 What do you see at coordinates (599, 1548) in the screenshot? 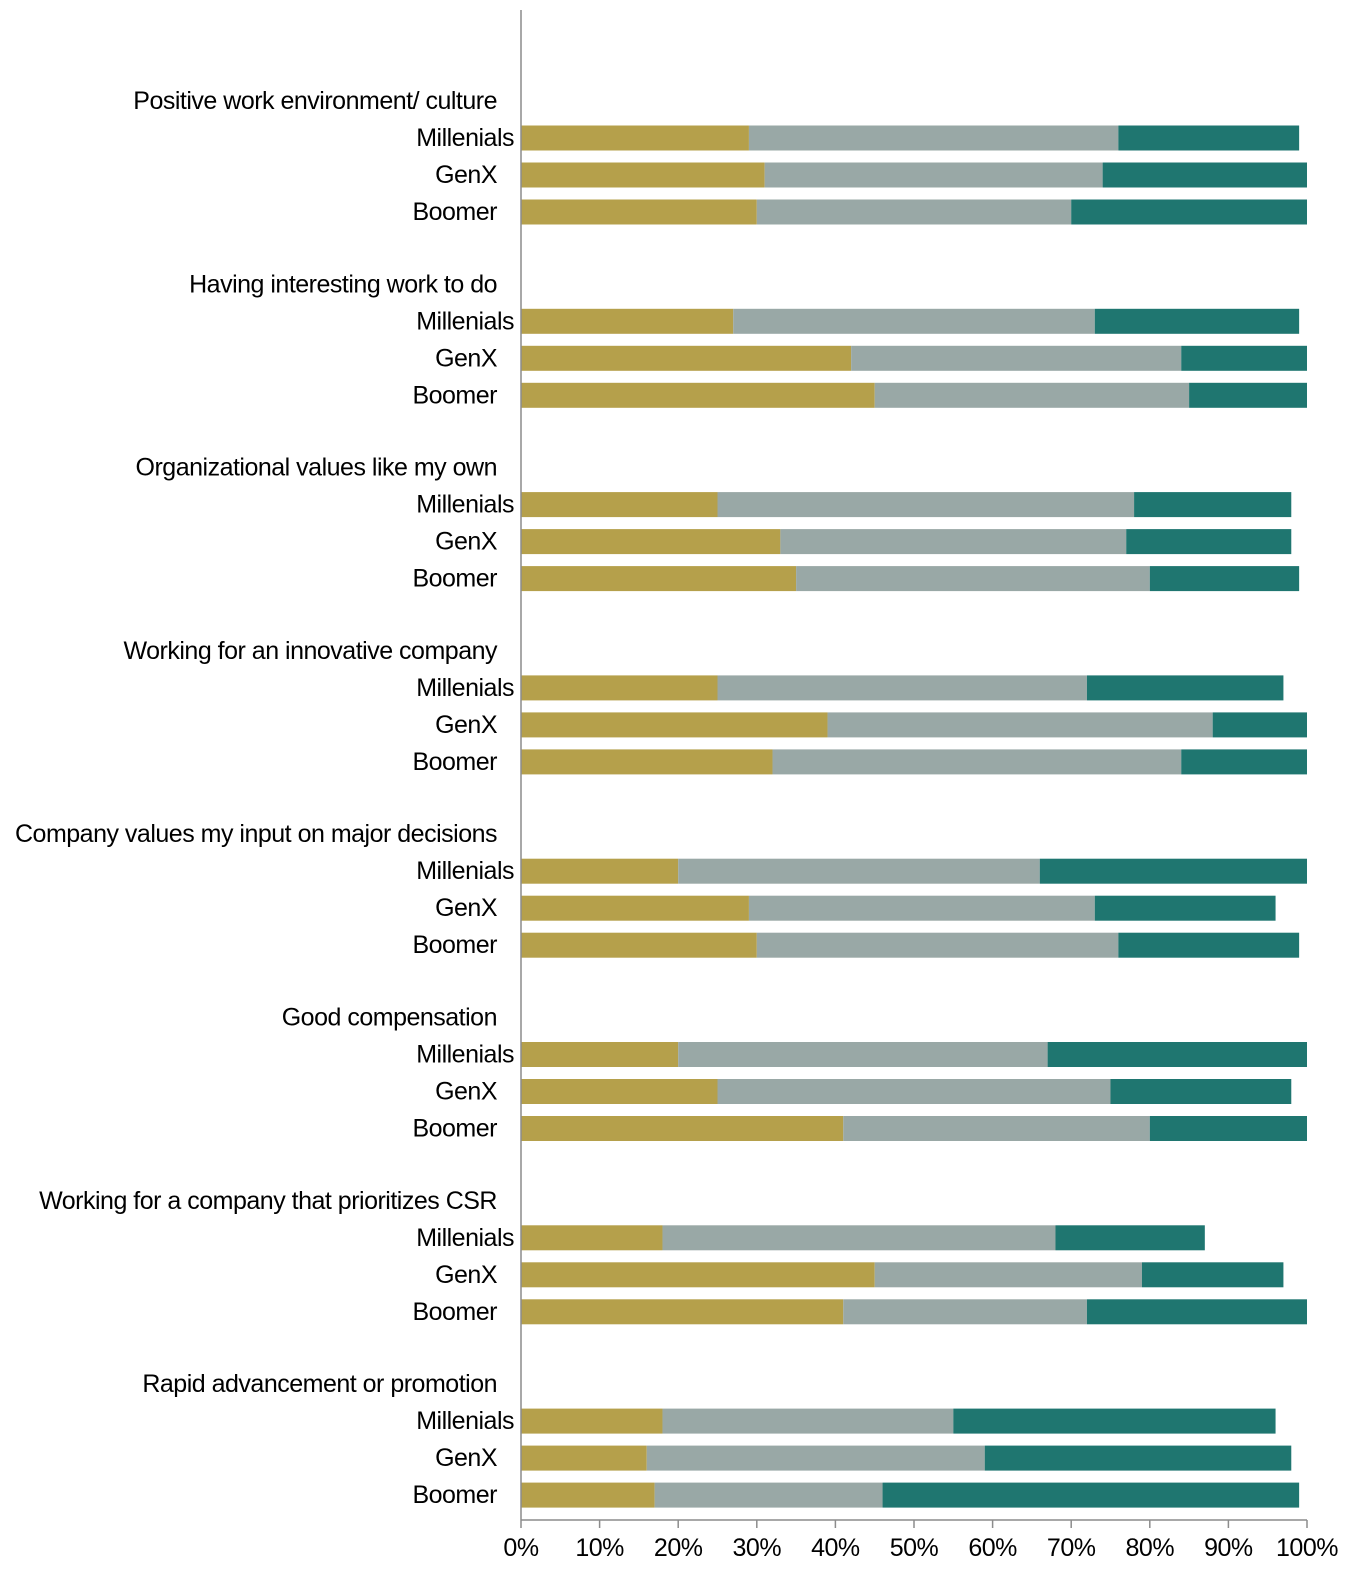
I see `x-tick-label: 10%` at bounding box center [599, 1548].